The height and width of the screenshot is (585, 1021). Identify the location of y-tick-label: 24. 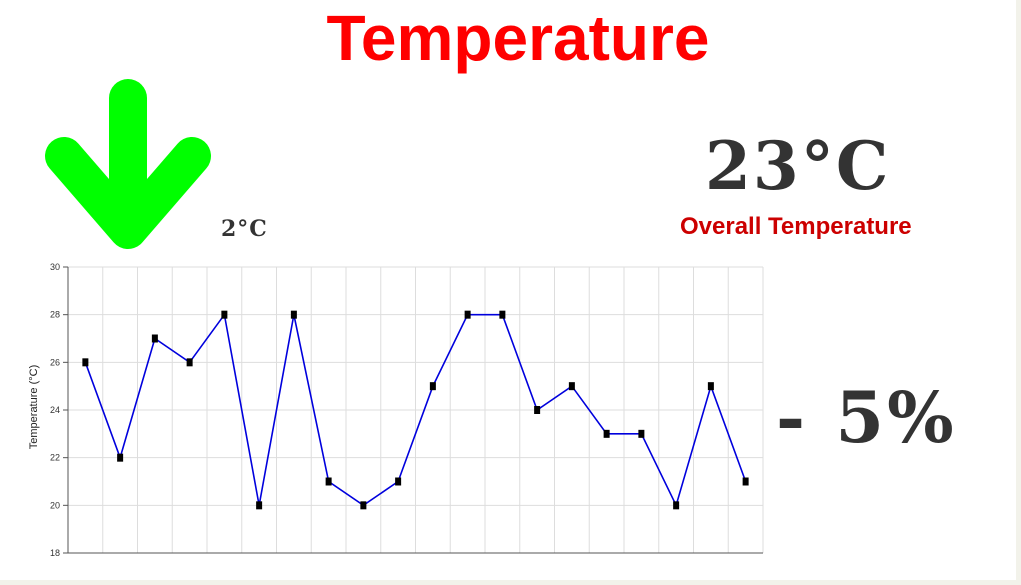
(55, 410).